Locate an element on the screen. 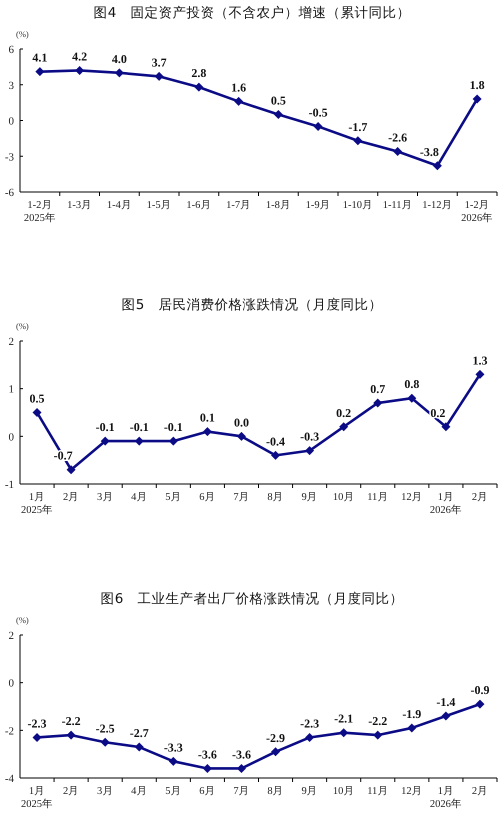 This screenshot has height=825, width=504. data-label: -0.4 is located at coordinates (276, 441).